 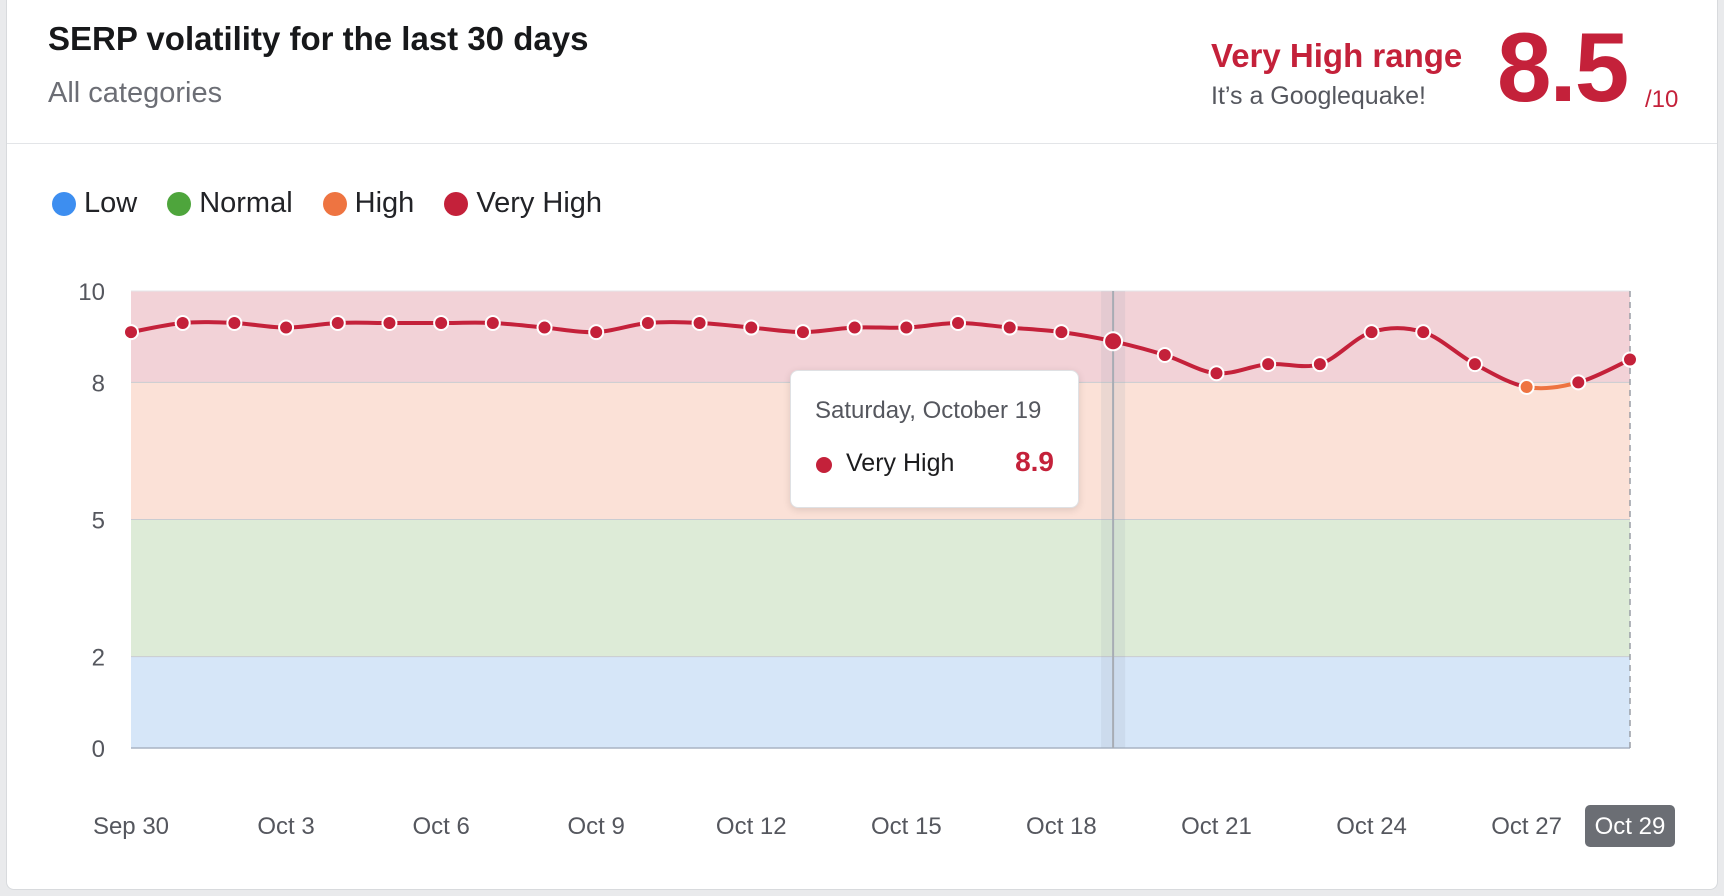 What do you see at coordinates (91, 292) in the screenshot?
I see `y-tick-label: 10` at bounding box center [91, 292].